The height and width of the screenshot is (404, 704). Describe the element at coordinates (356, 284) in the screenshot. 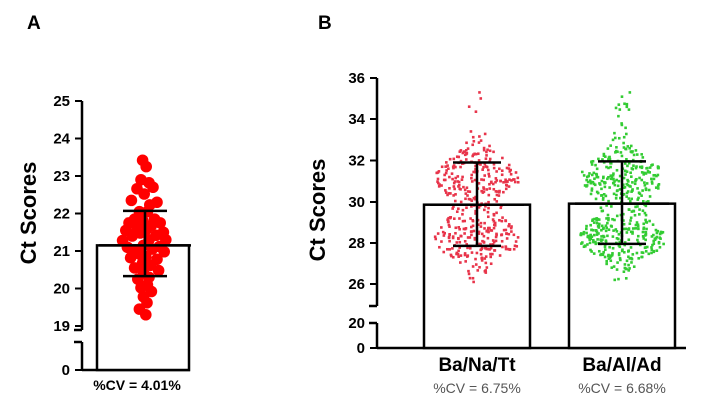

I see `panel-b-ytick-26-label: 26` at that location.